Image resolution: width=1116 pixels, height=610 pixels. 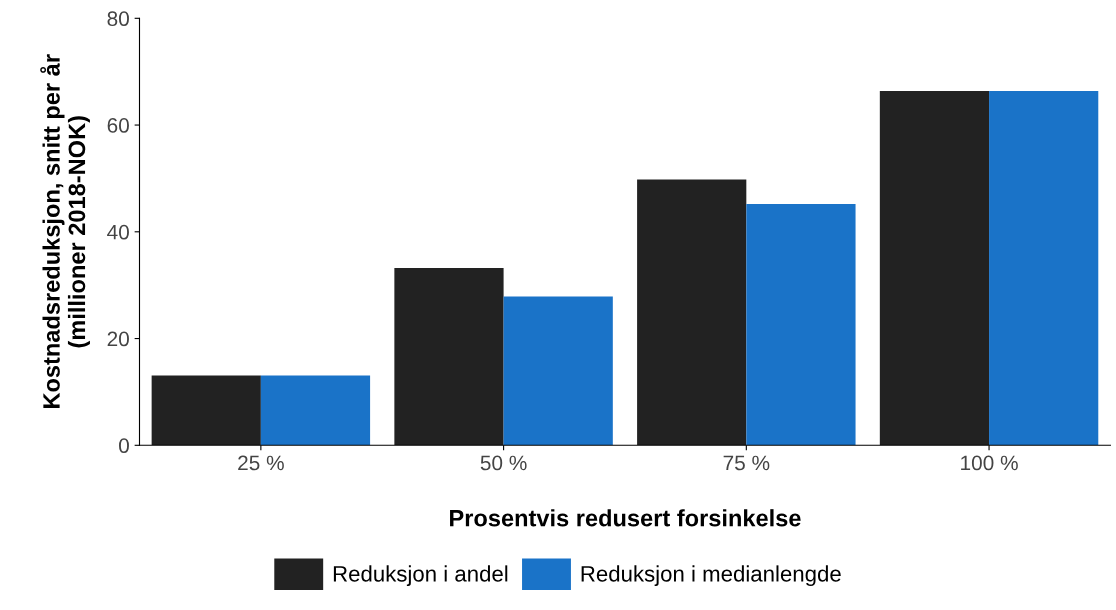 I want to click on legend-label: Reduksjon i andel, so click(x=420, y=576).